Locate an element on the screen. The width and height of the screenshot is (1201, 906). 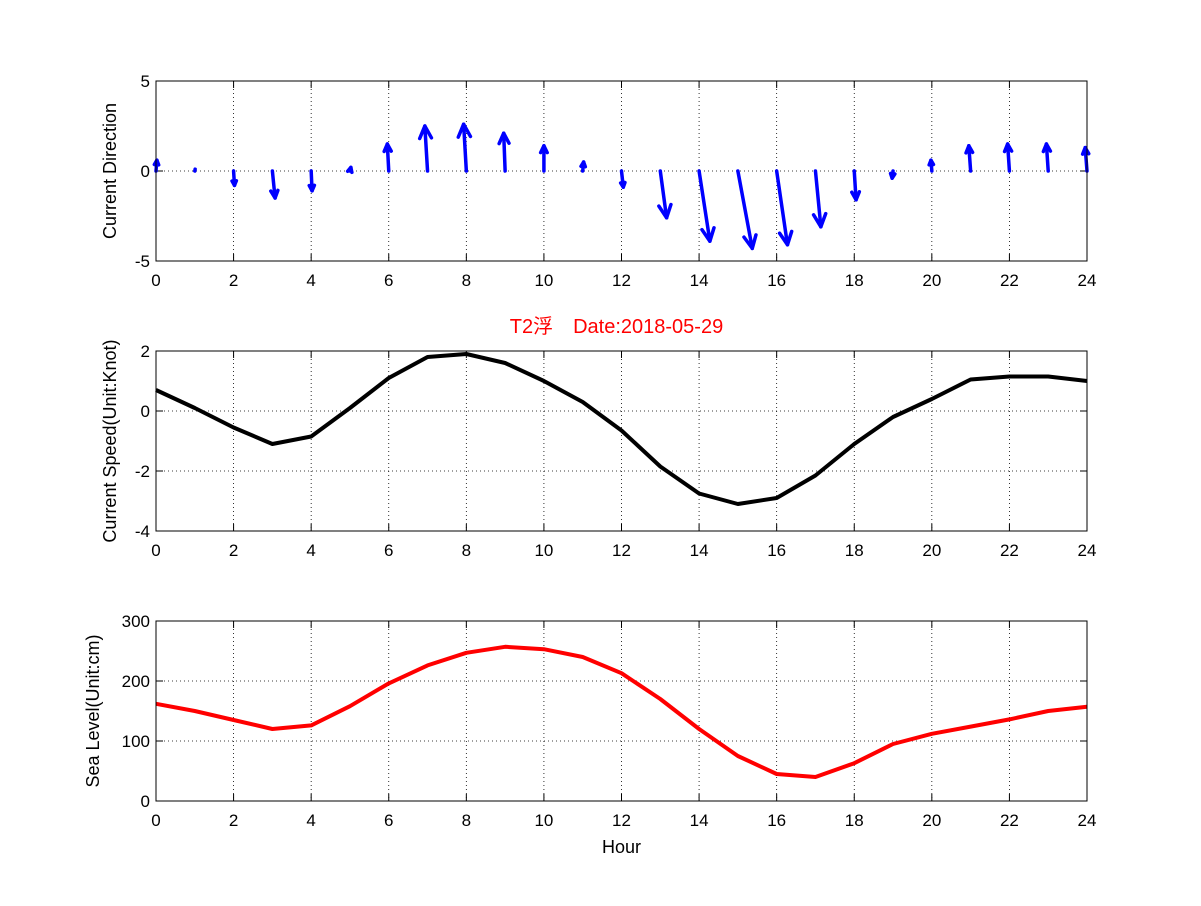
sea-level-x-tick-label: 16 is located at coordinates (776, 820).